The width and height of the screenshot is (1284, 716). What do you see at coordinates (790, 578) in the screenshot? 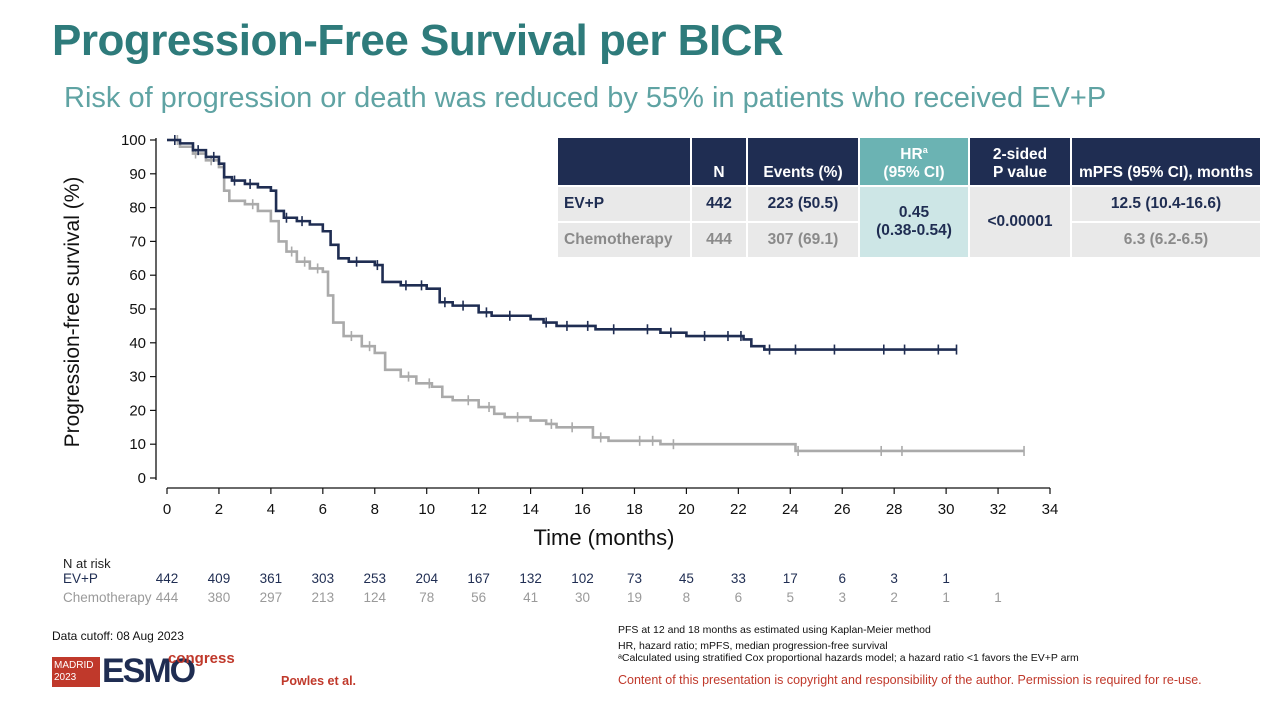
I see `risk-count-evp: 17` at bounding box center [790, 578].